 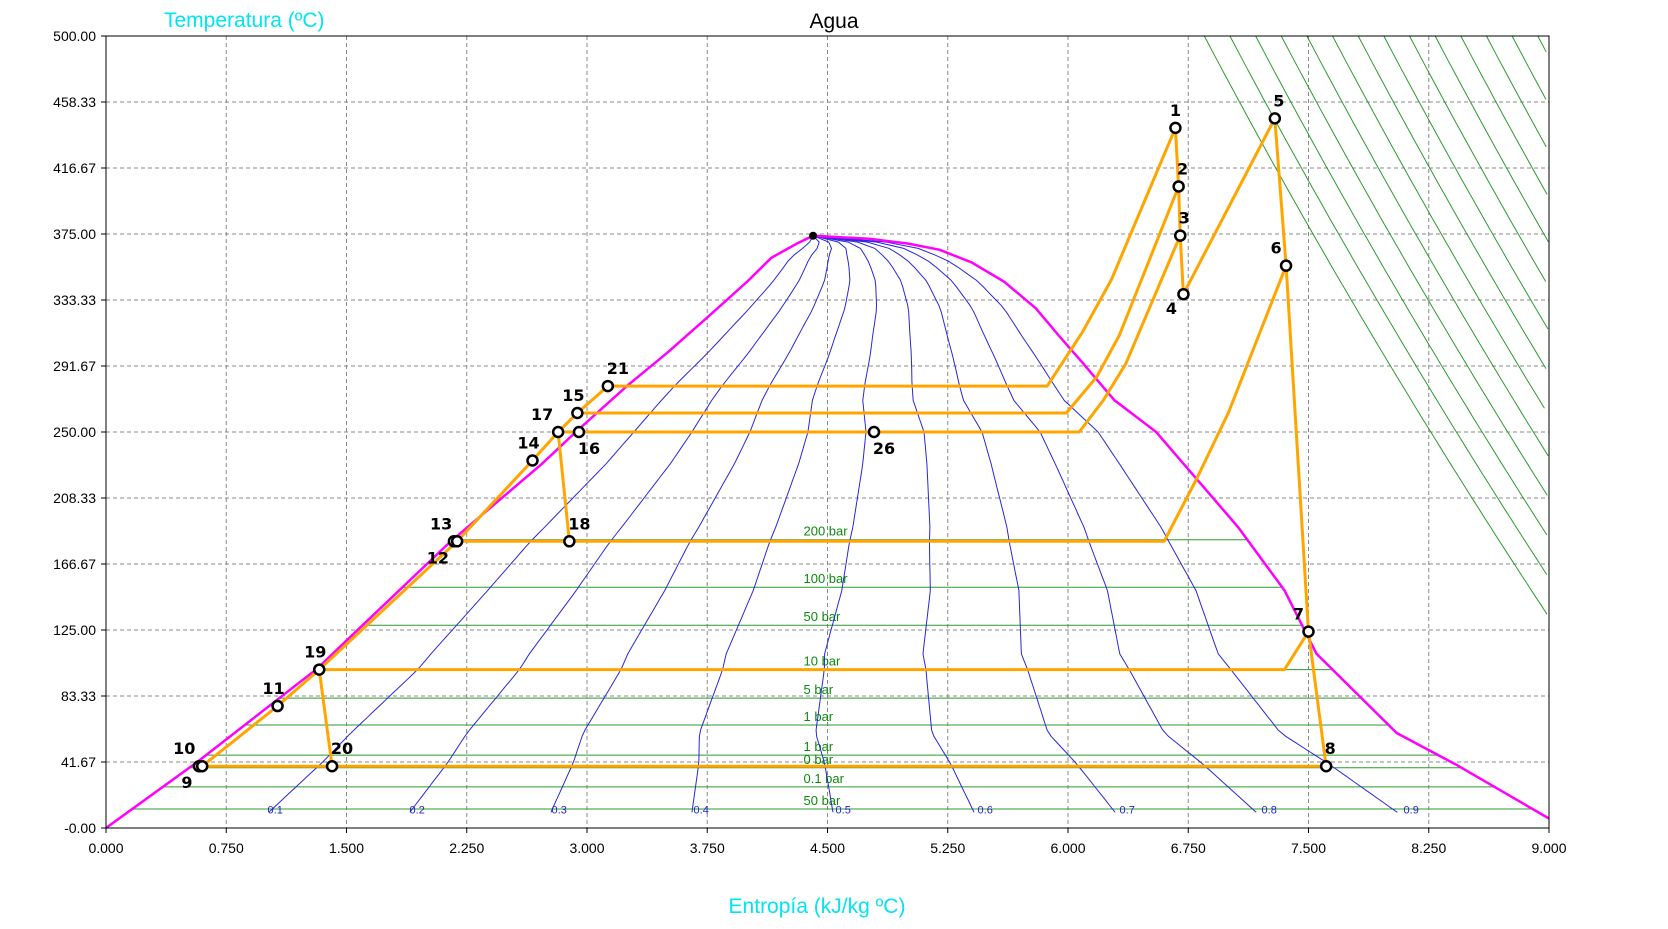 What do you see at coordinates (466, 848) in the screenshot?
I see `x-tick-label: 2.250` at bounding box center [466, 848].